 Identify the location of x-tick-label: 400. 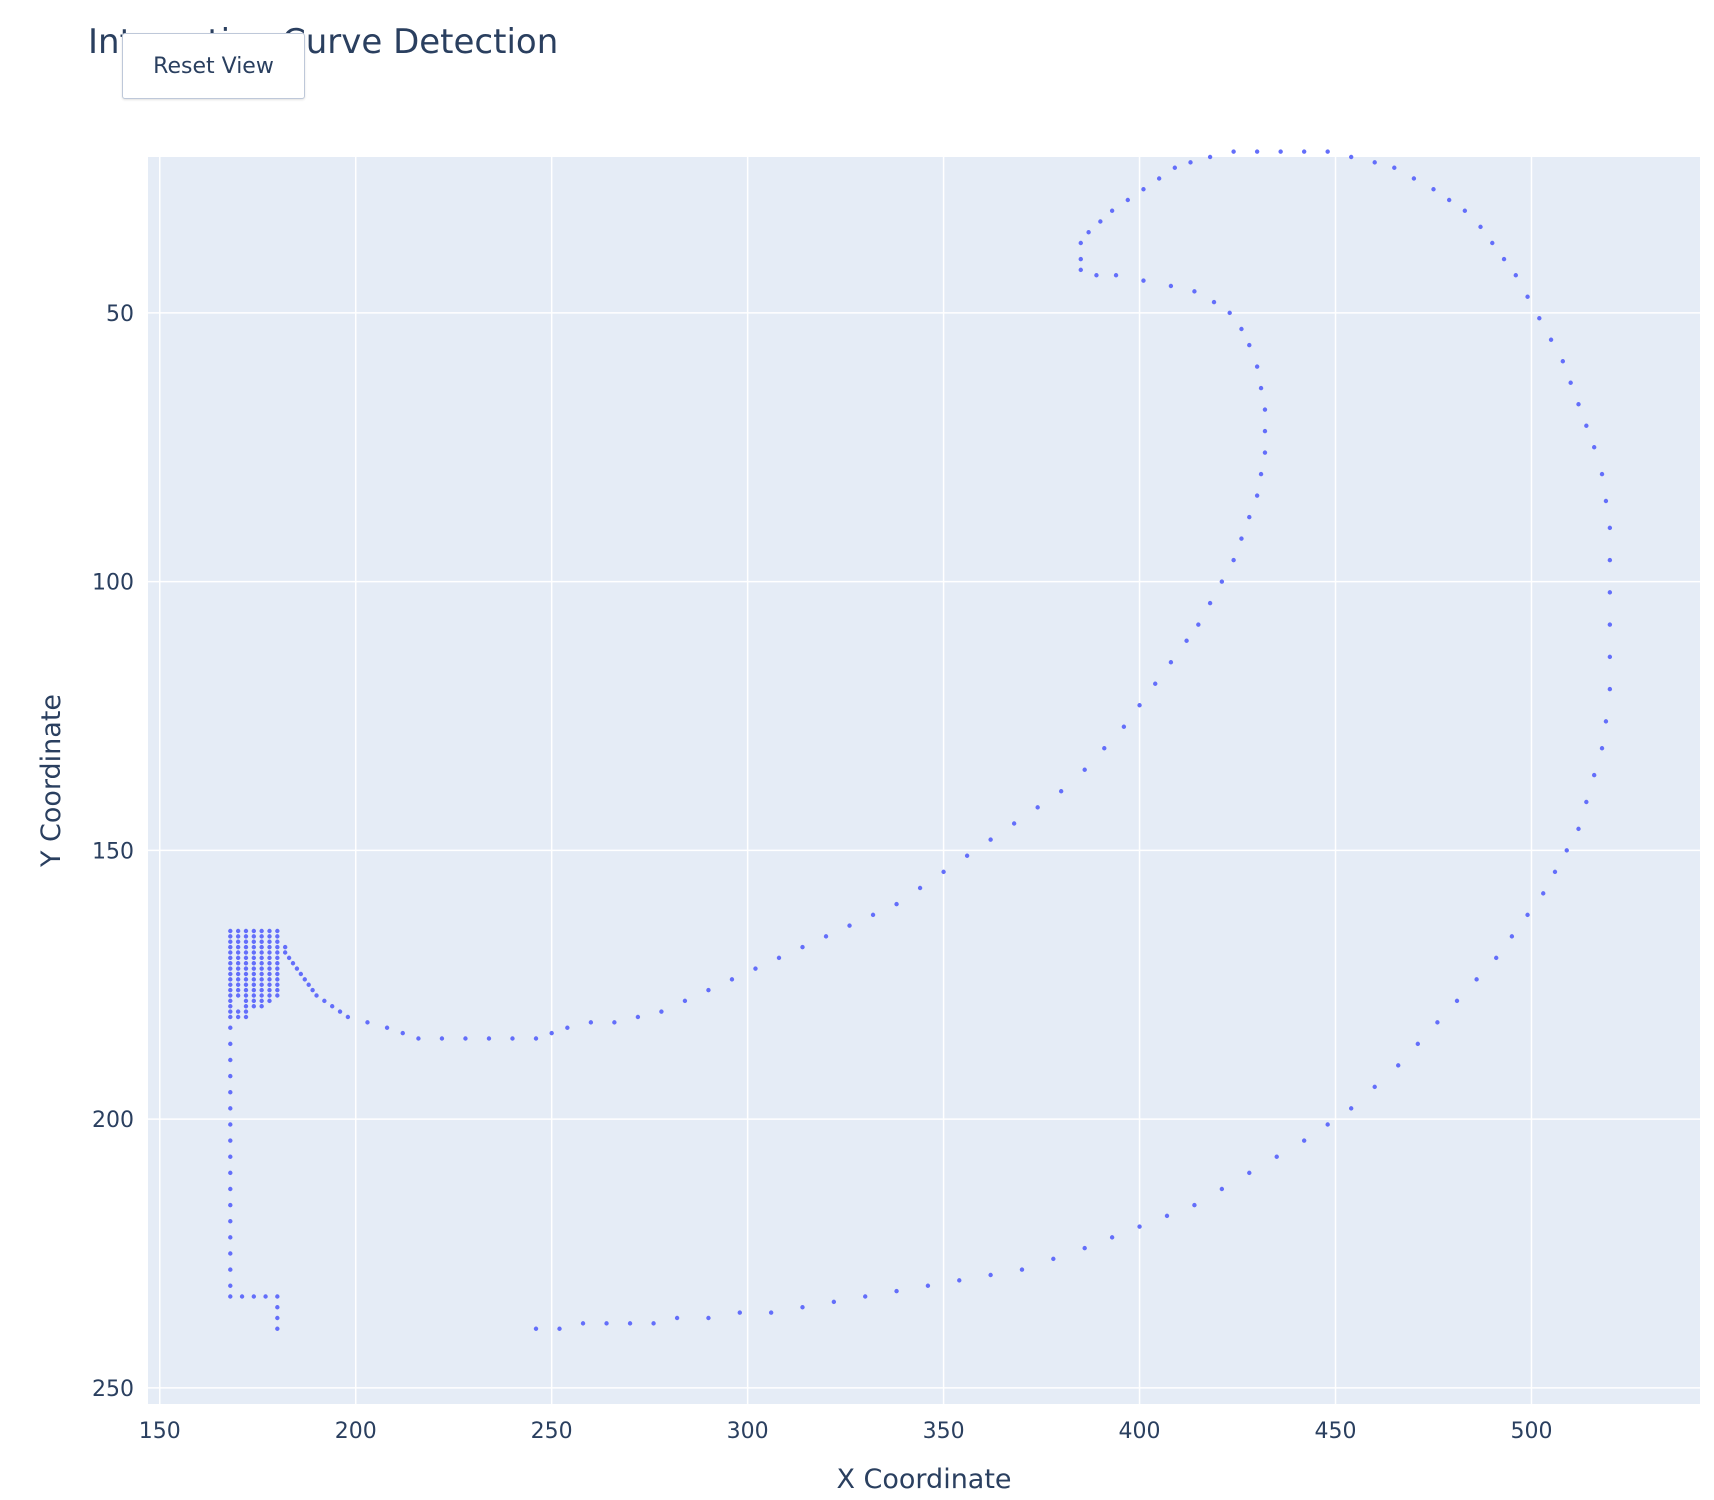
(1140, 1431).